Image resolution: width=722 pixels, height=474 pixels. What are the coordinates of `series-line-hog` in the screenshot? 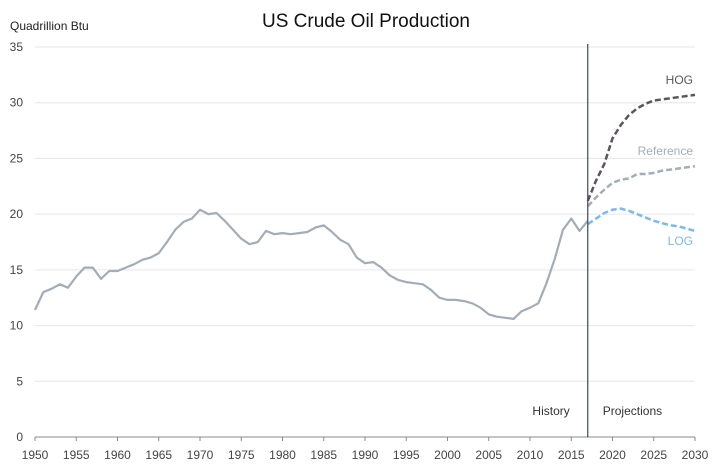 It's located at (641, 147).